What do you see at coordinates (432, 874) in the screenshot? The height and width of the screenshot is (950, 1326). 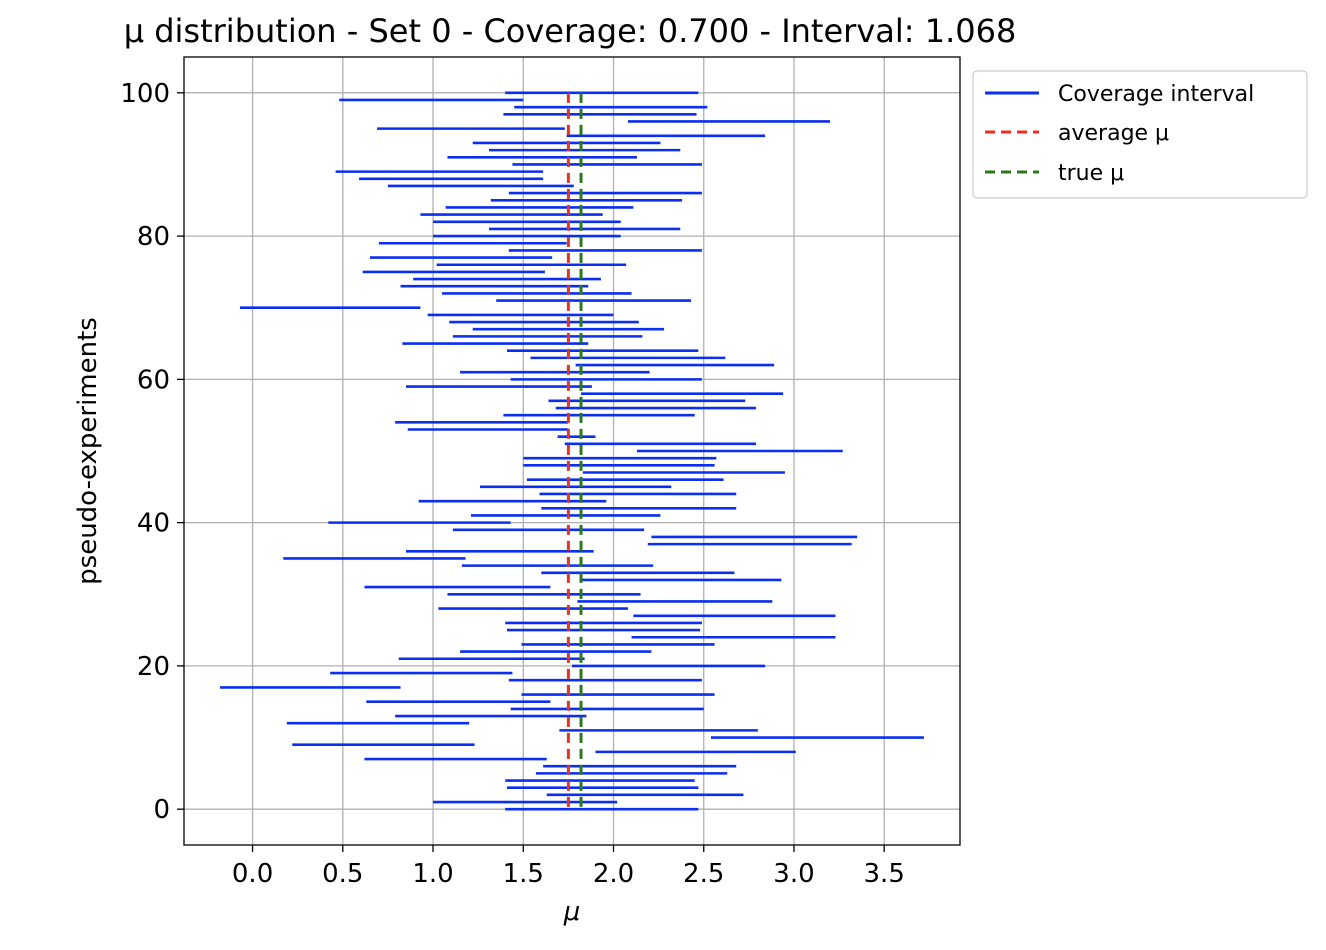 I see `x-tick-label: 1.0` at bounding box center [432, 874].